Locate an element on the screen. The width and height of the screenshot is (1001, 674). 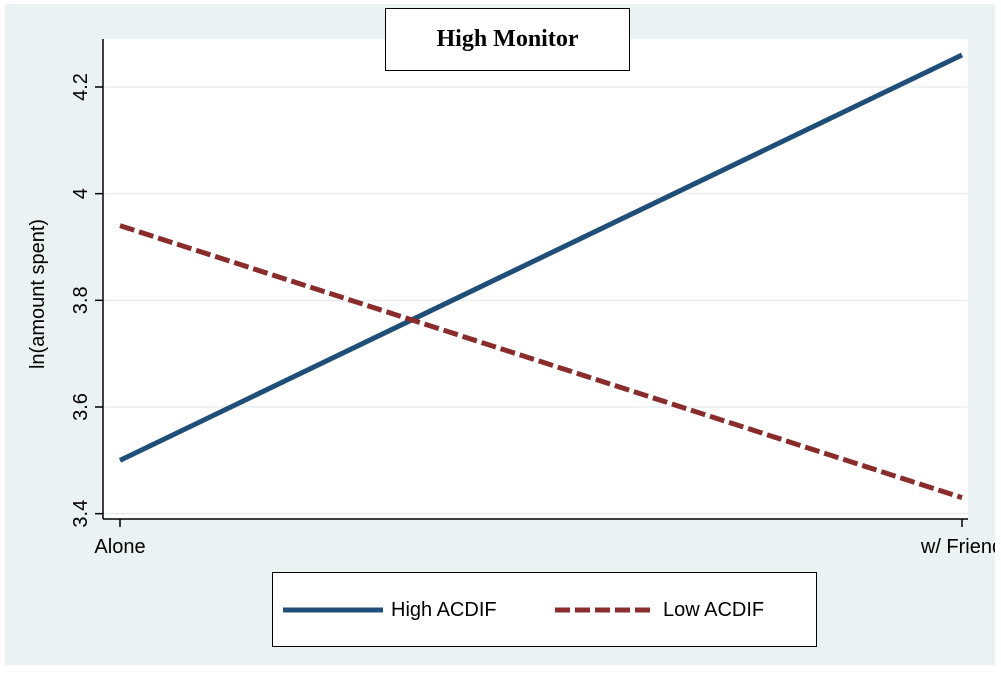
y-tick-label: 3.6 is located at coordinates (81, 407).